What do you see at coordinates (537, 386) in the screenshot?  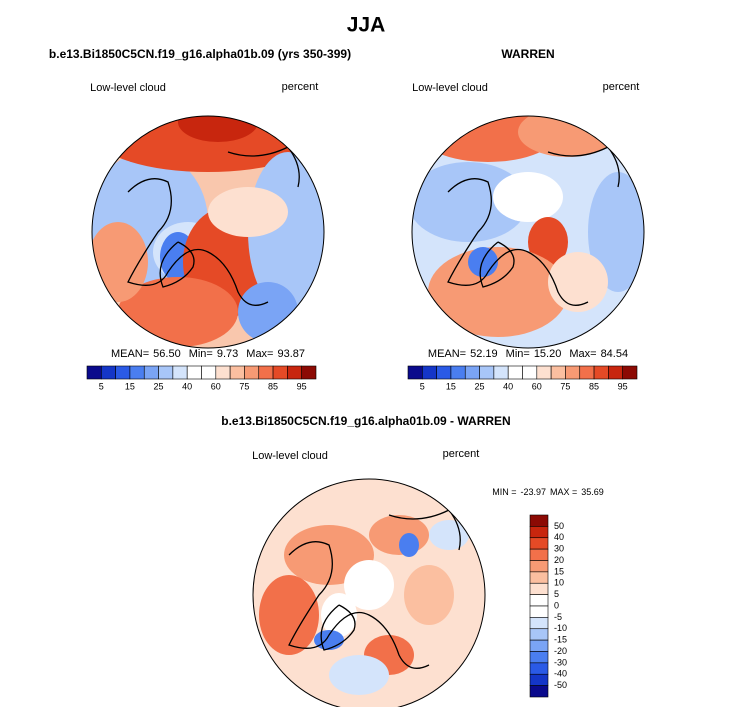 I see `colorbar-label: 60` at bounding box center [537, 386].